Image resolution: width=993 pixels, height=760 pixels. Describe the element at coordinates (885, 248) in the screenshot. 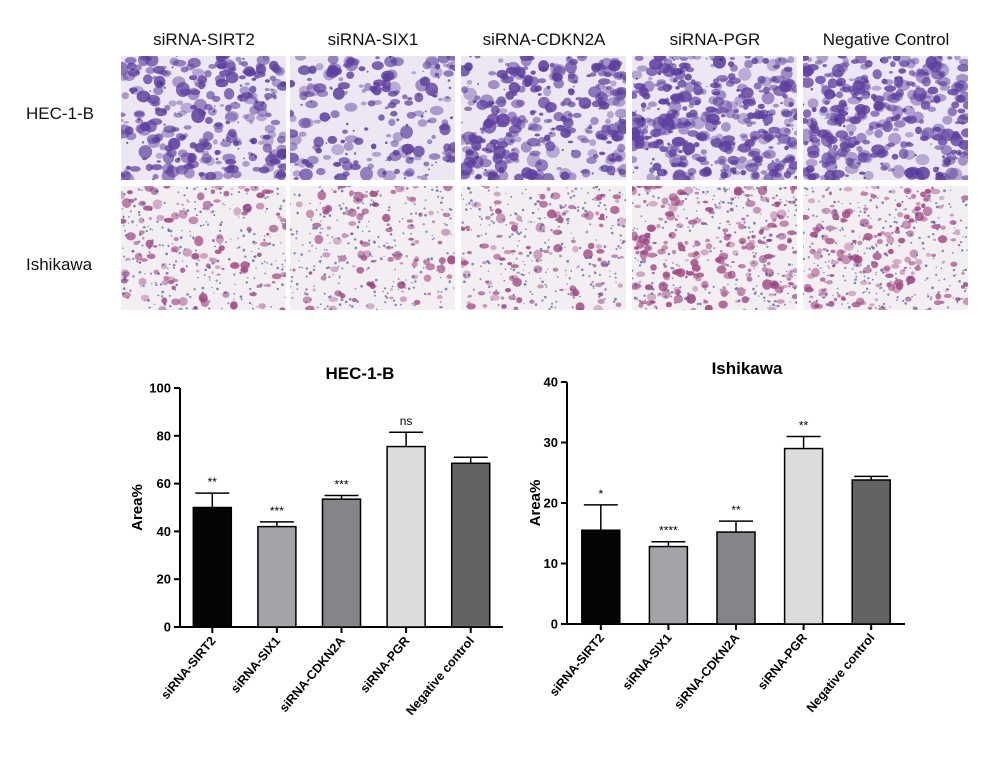

I see `micrograph-ishikawa-negative-control` at that location.